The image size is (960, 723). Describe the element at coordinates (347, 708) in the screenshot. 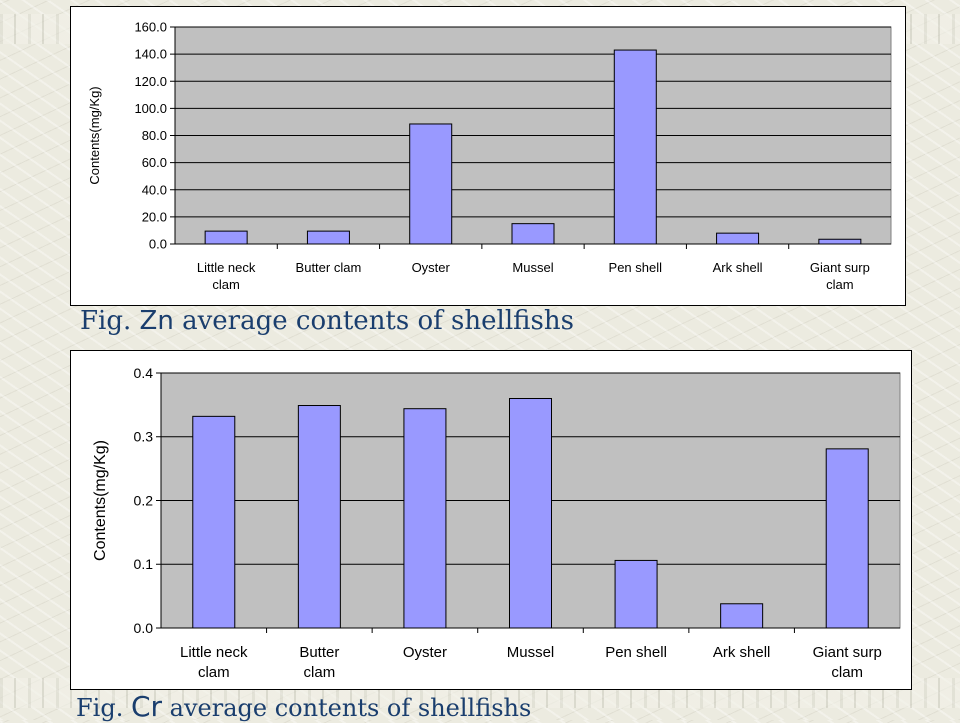

I see `cr-caption-suffix: average contents of shellfishs` at that location.